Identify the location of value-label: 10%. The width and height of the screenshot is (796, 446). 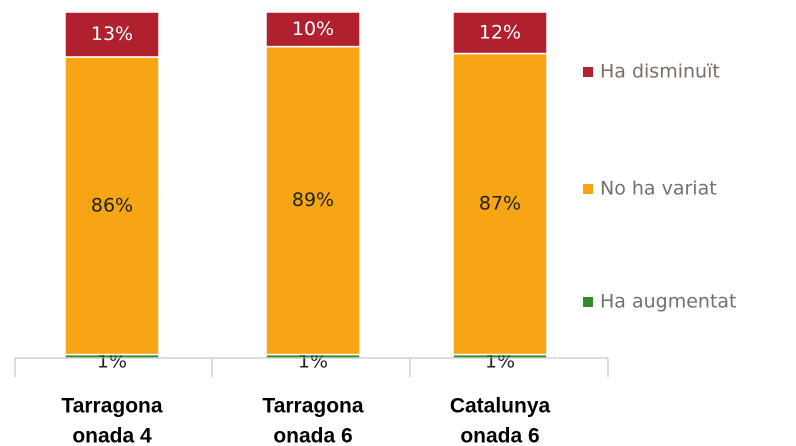
(313, 29).